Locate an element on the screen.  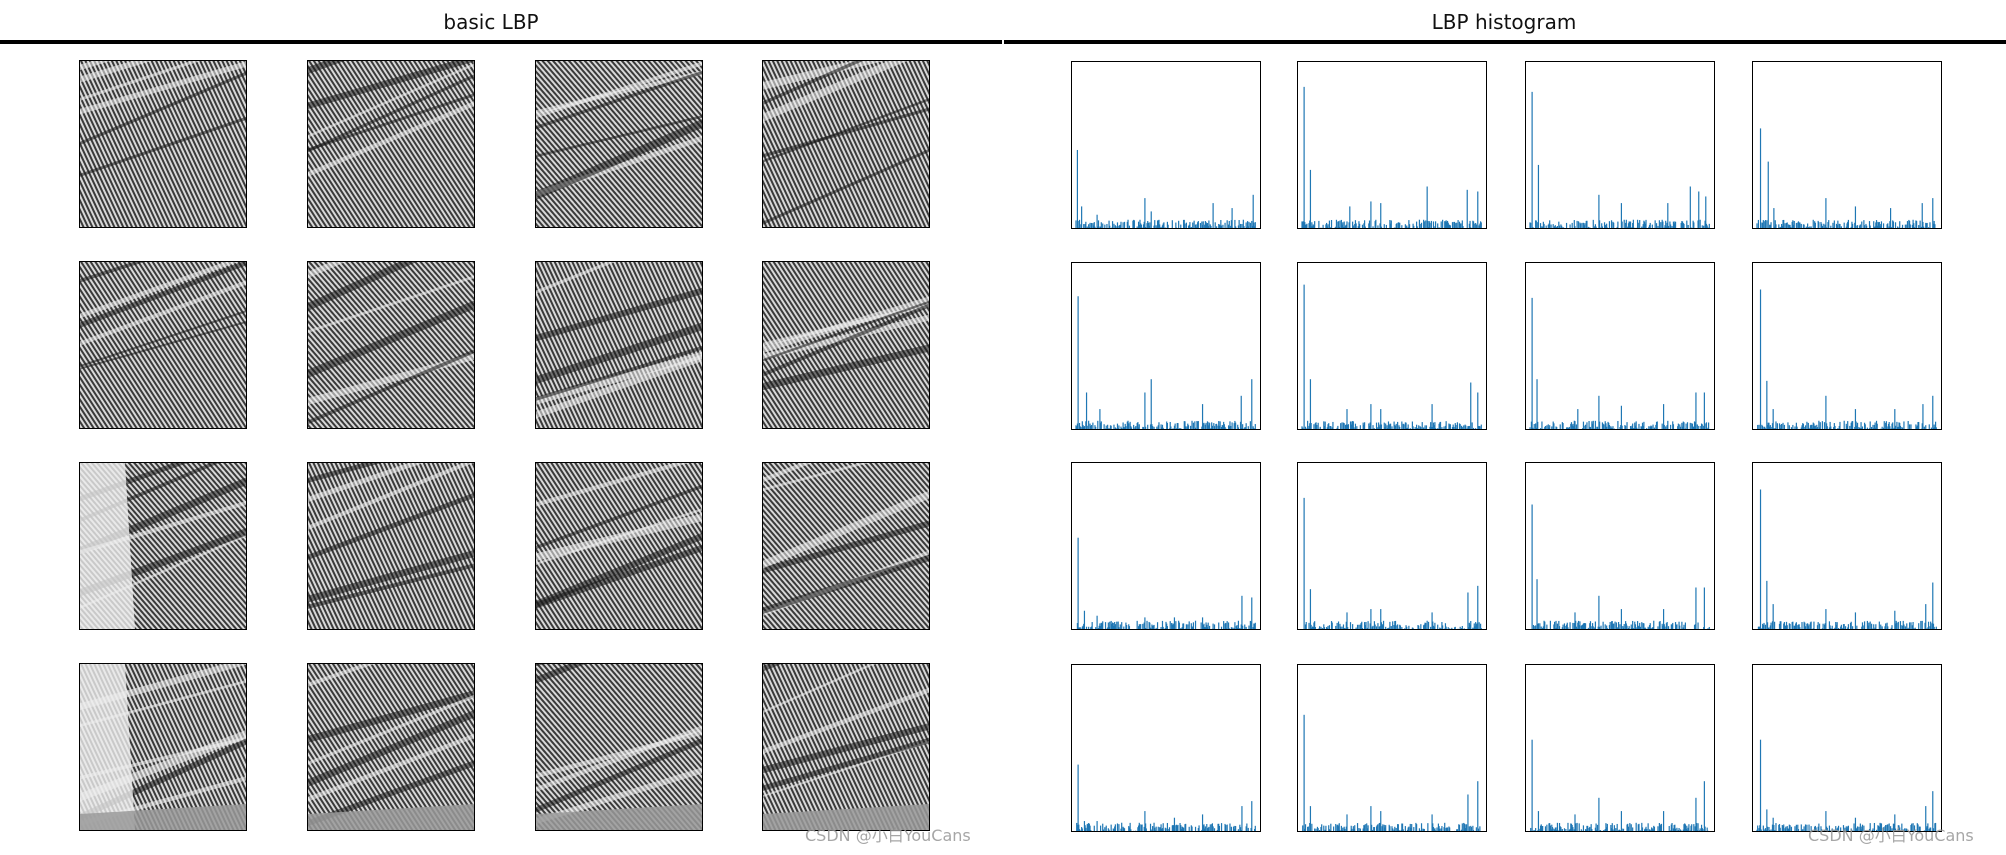
histogram-panel-title: LBP histogram is located at coordinates (1504, 22).